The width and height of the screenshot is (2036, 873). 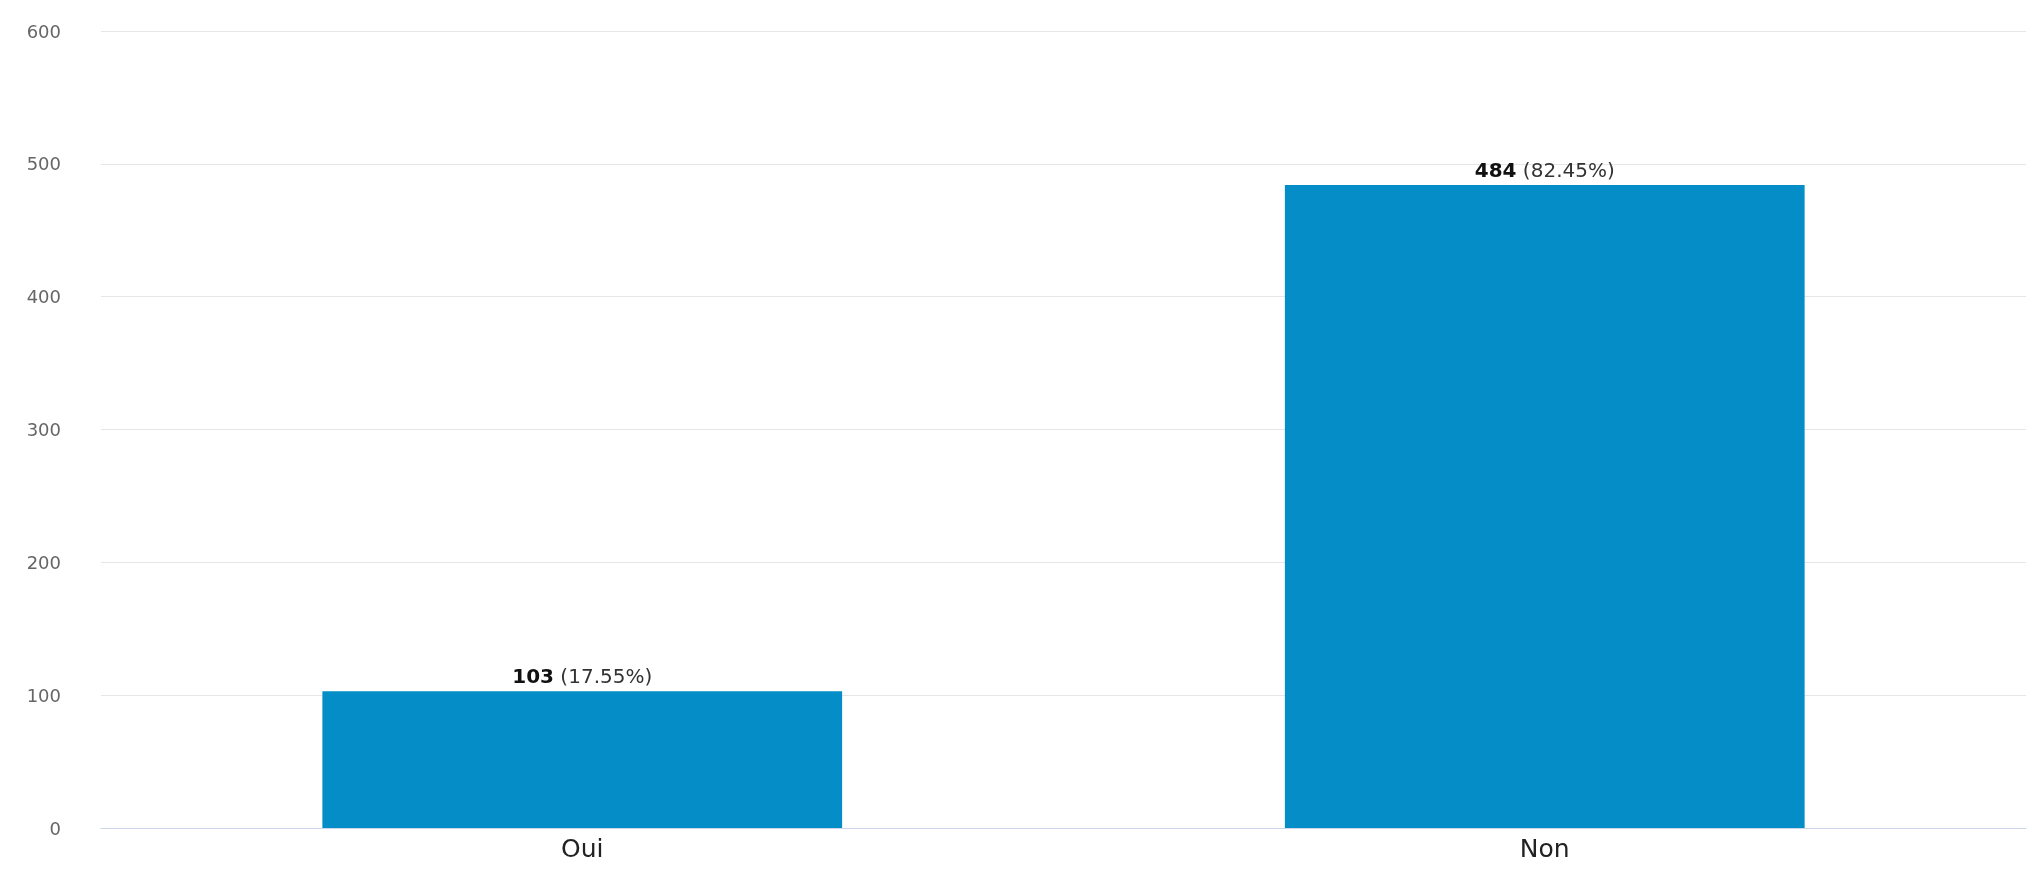 I want to click on y-tick-label: 600, so click(x=43, y=31).